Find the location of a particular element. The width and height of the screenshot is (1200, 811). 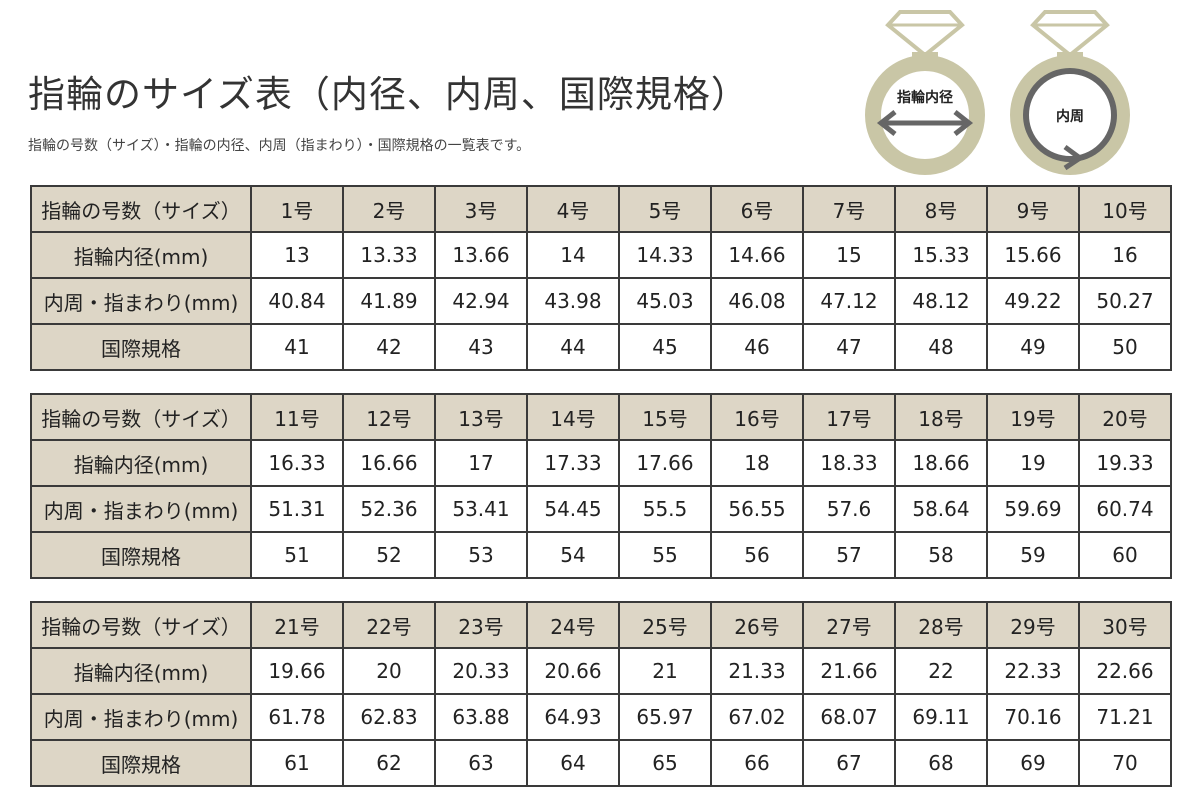

page-subtitle: 指輪の号数（サイズ）・指輪の内径、内周（指まわり）・国際規格の一覧表です。 is located at coordinates (279, 146).